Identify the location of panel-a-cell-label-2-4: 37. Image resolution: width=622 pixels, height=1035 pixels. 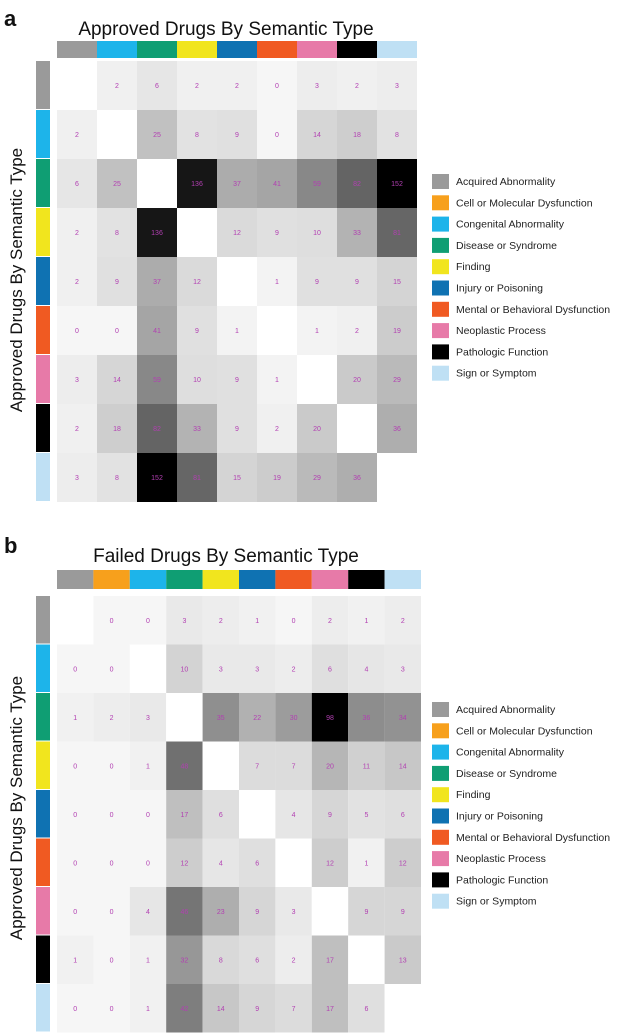
(237, 184).